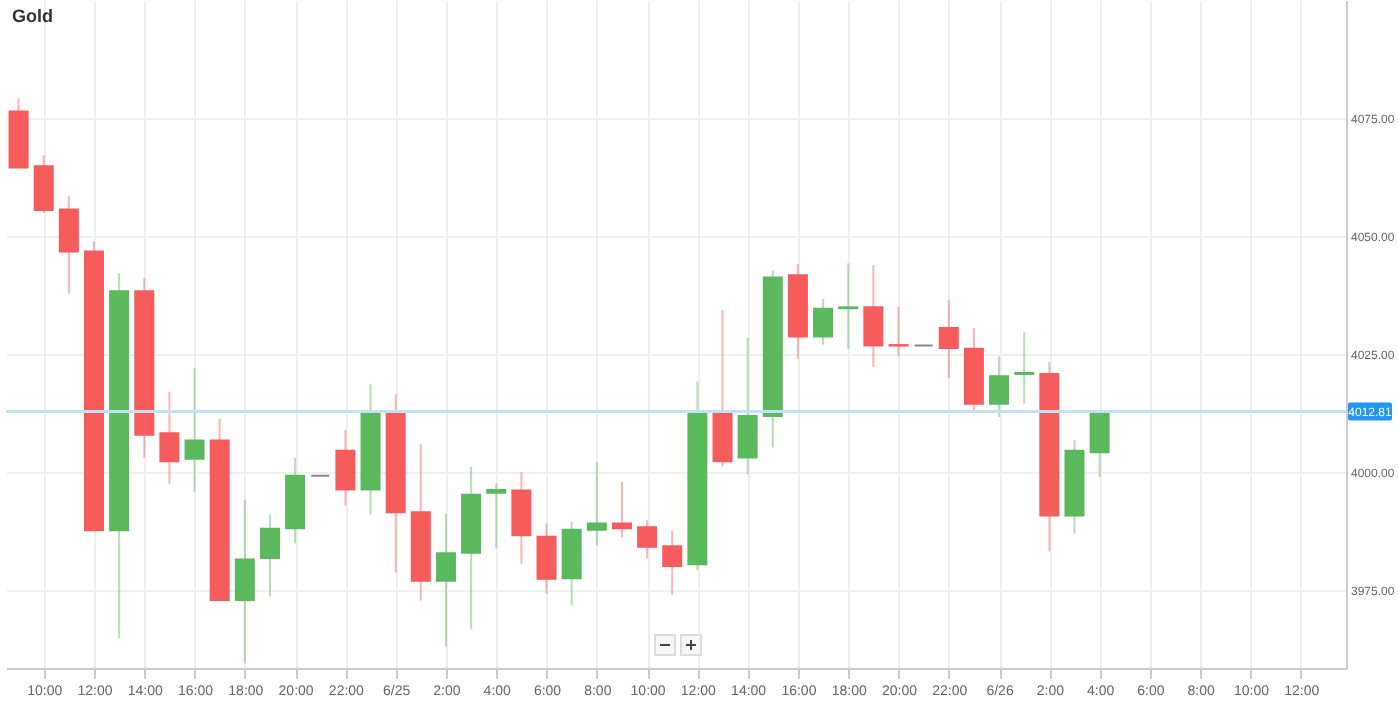 The image size is (1398, 706). Describe the element at coordinates (32, 16) in the screenshot. I see `chart-title: Gold` at that location.